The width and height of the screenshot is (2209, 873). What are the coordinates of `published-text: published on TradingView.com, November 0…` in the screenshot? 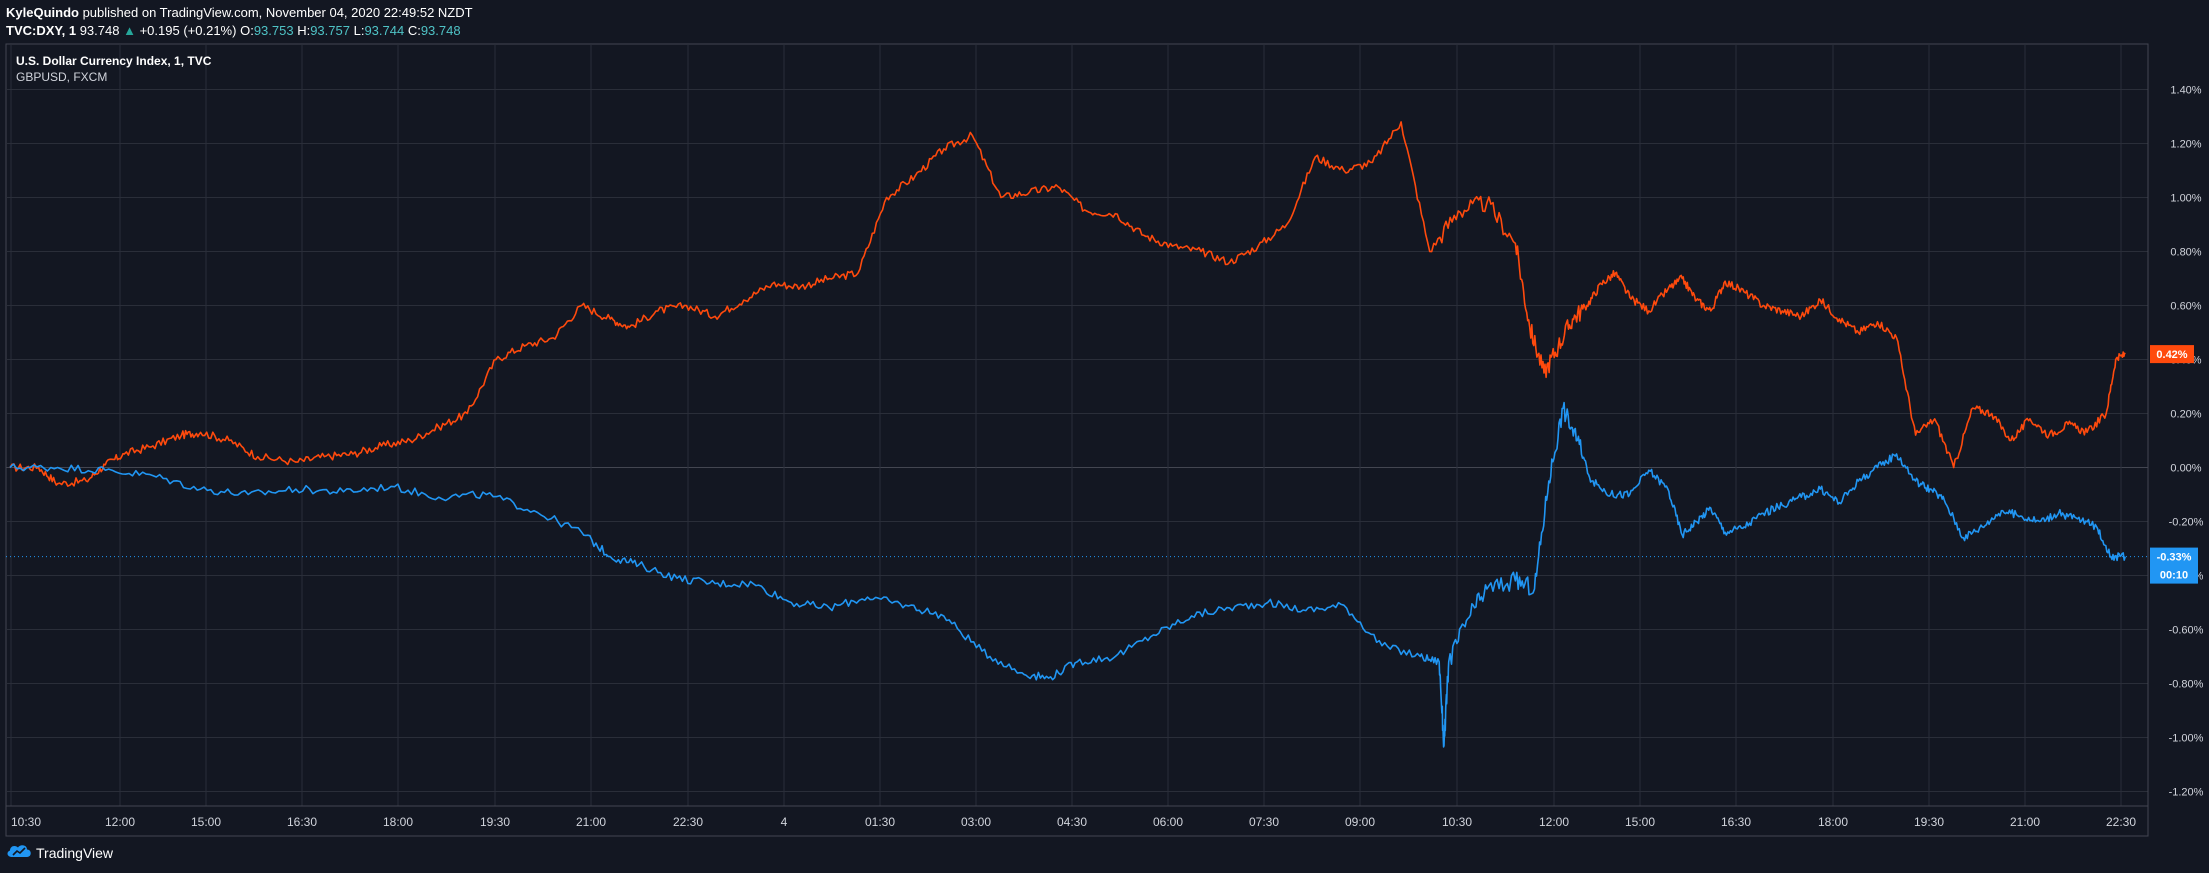 It's located at (277, 12).